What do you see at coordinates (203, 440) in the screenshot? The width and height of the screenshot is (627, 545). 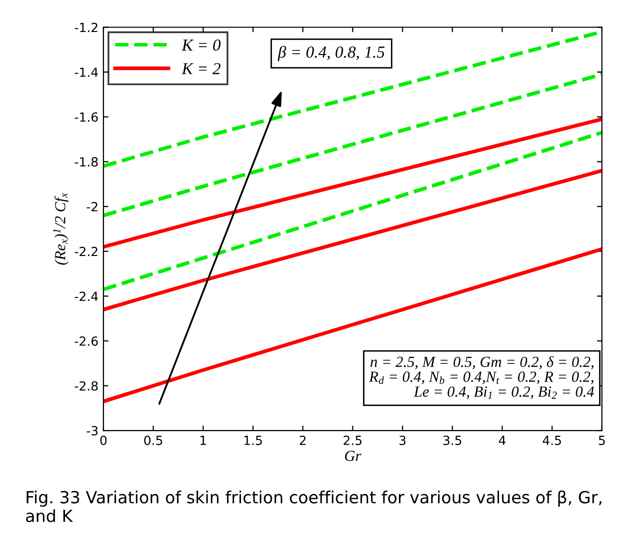 I see `x-tick-label: 1` at bounding box center [203, 440].